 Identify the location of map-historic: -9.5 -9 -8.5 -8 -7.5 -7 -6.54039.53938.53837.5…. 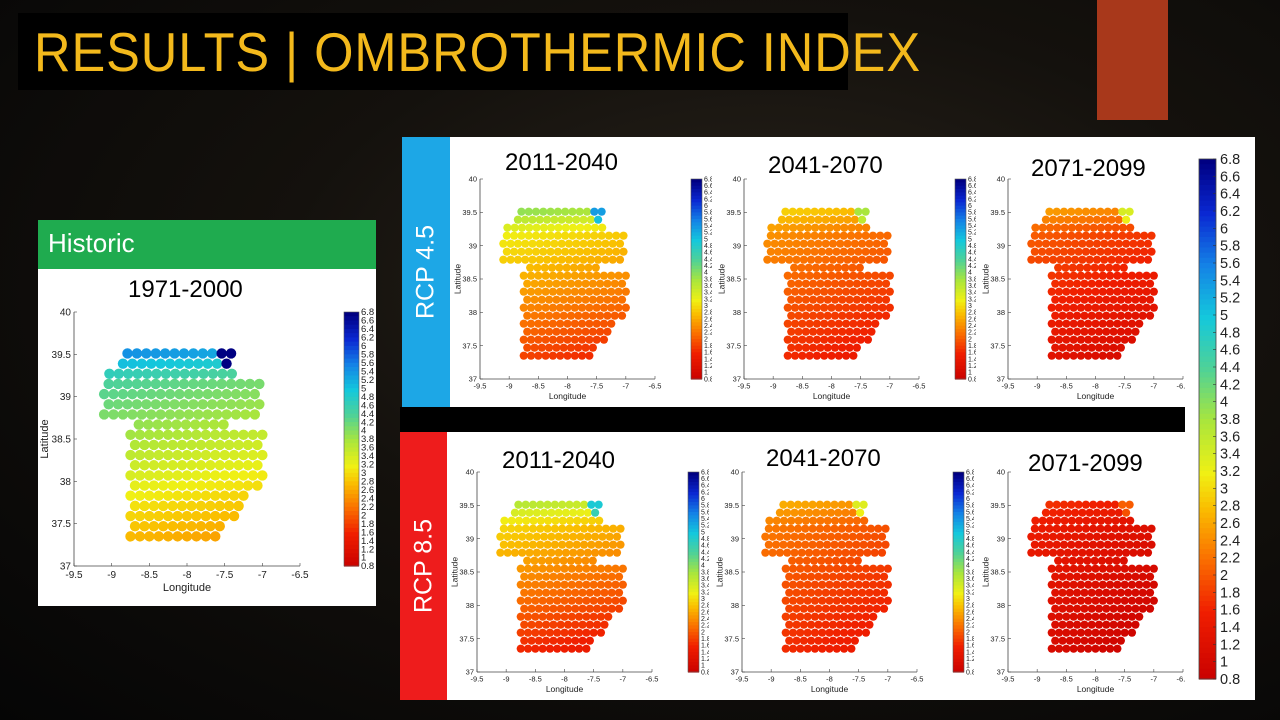
(206, 450).